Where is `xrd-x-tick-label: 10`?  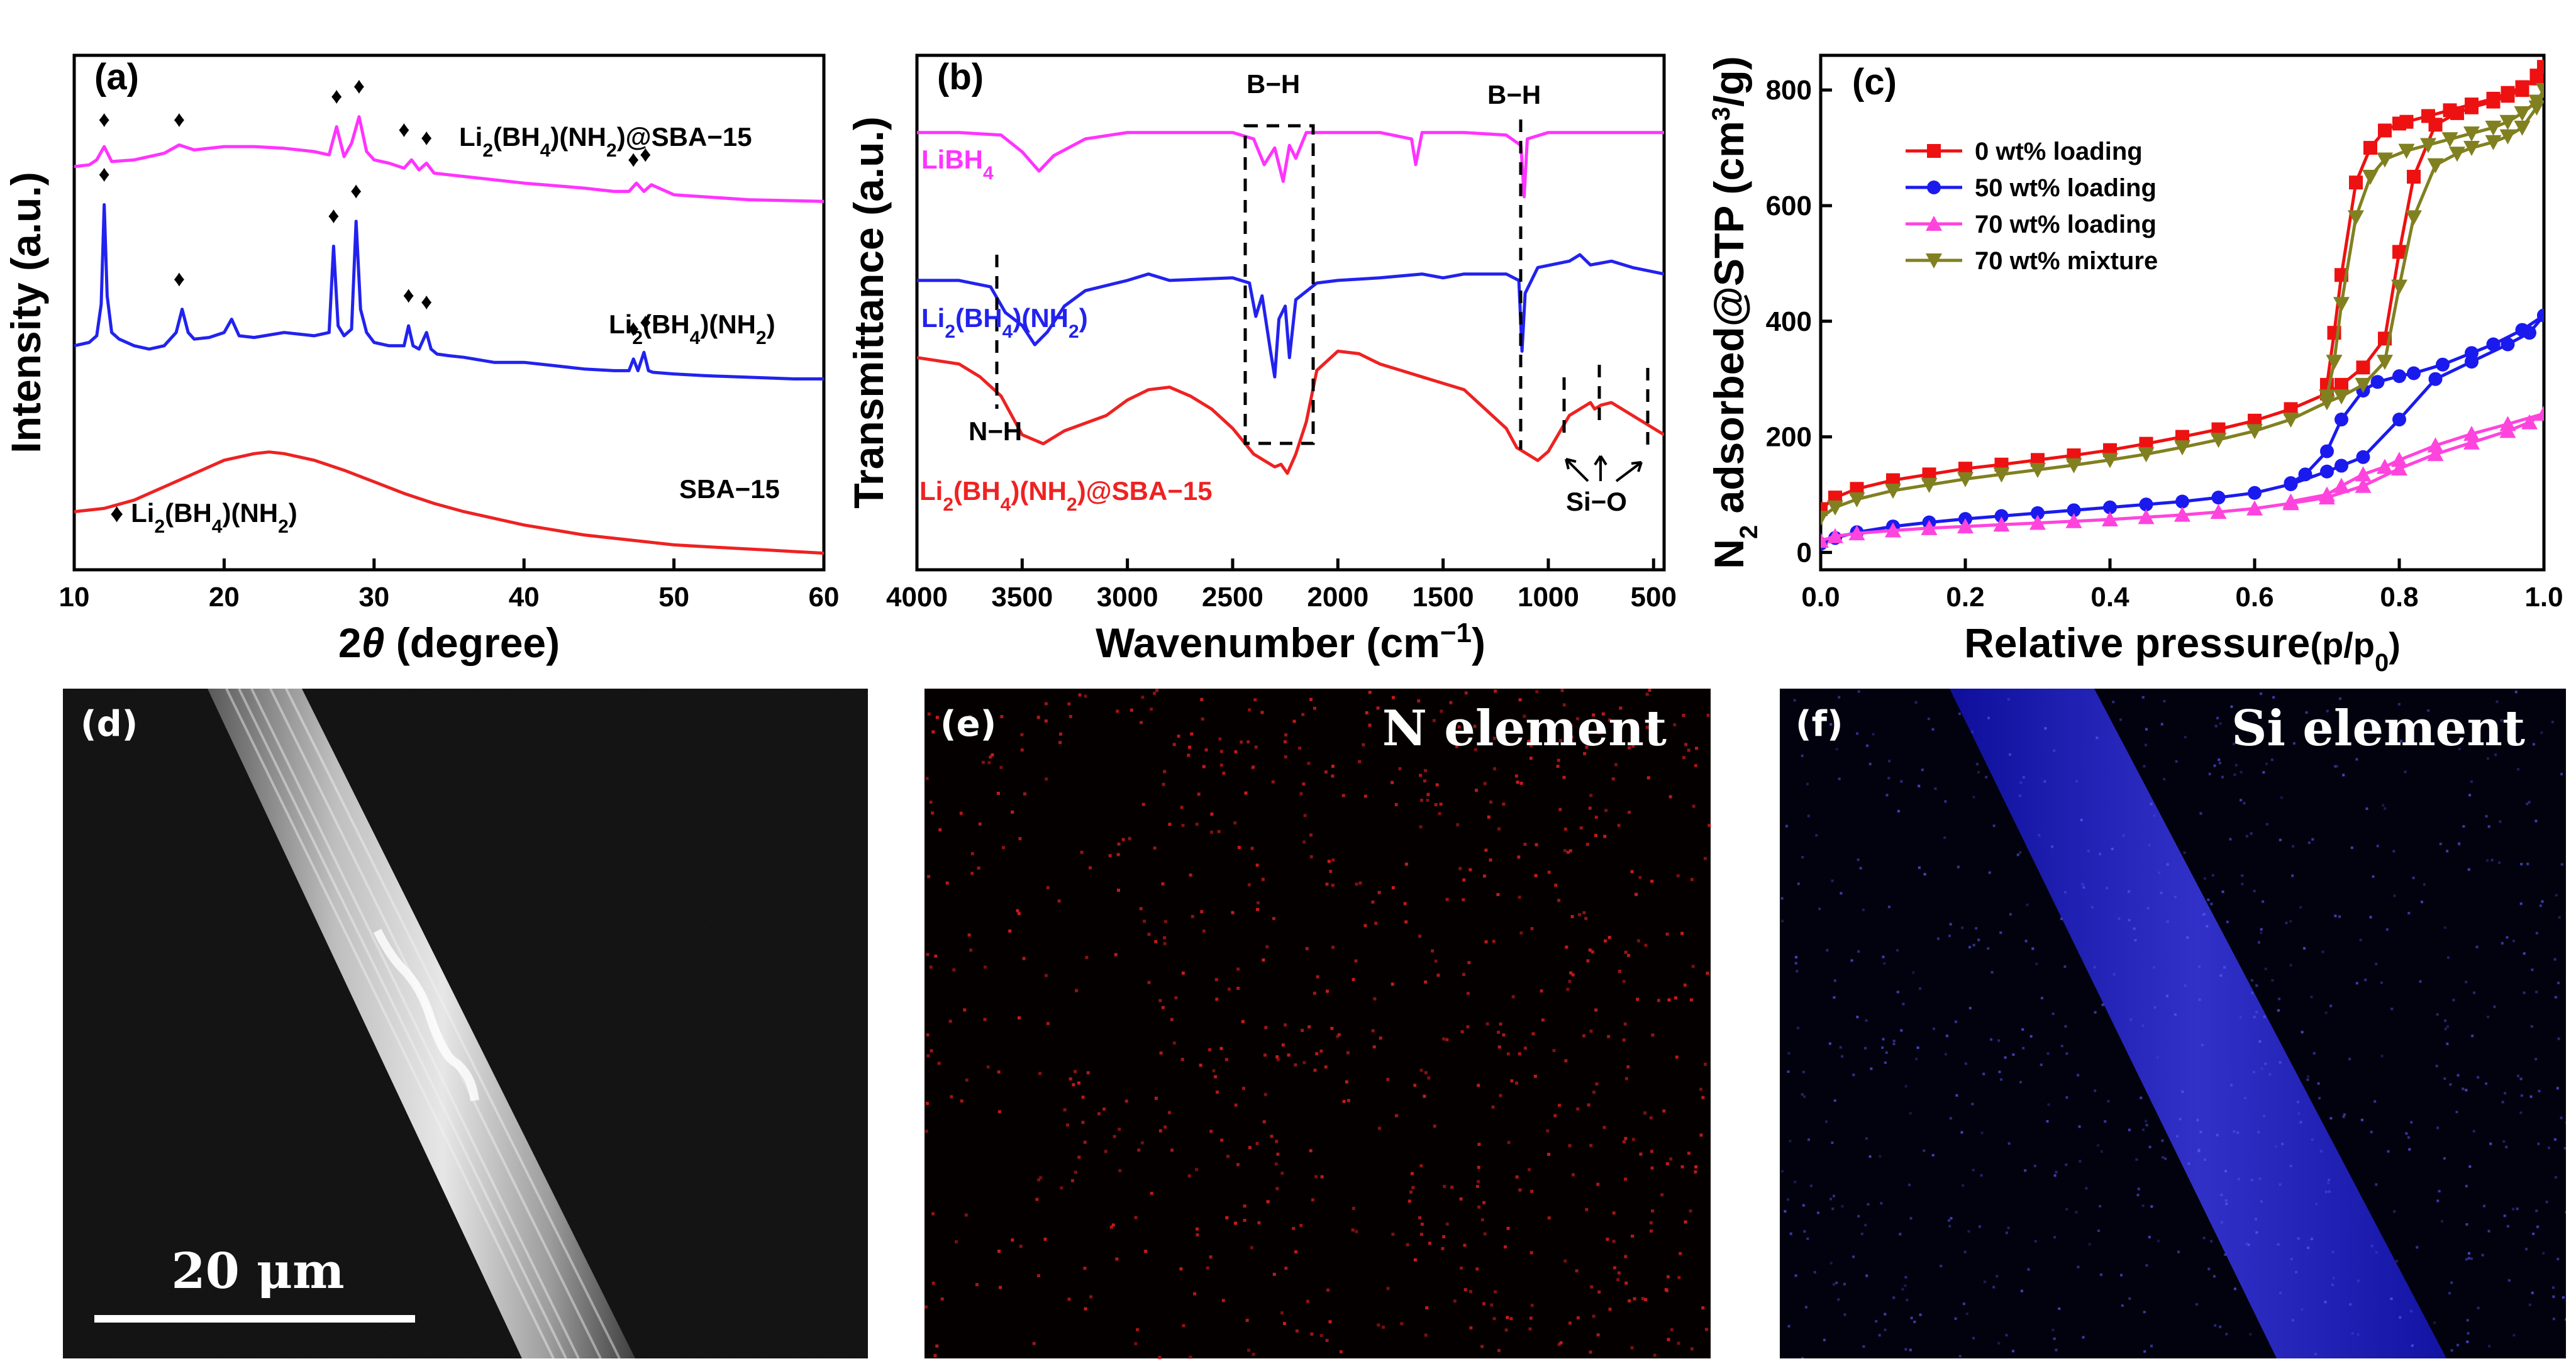
xrd-x-tick-label: 10 is located at coordinates (74, 597).